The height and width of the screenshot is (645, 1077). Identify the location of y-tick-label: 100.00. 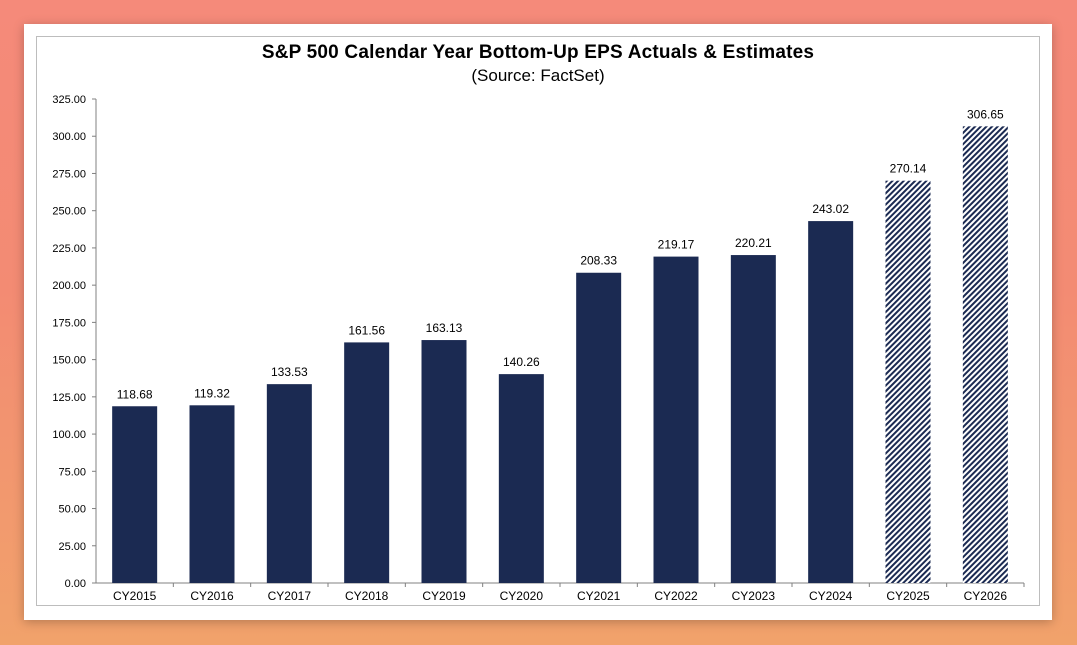
(69, 435).